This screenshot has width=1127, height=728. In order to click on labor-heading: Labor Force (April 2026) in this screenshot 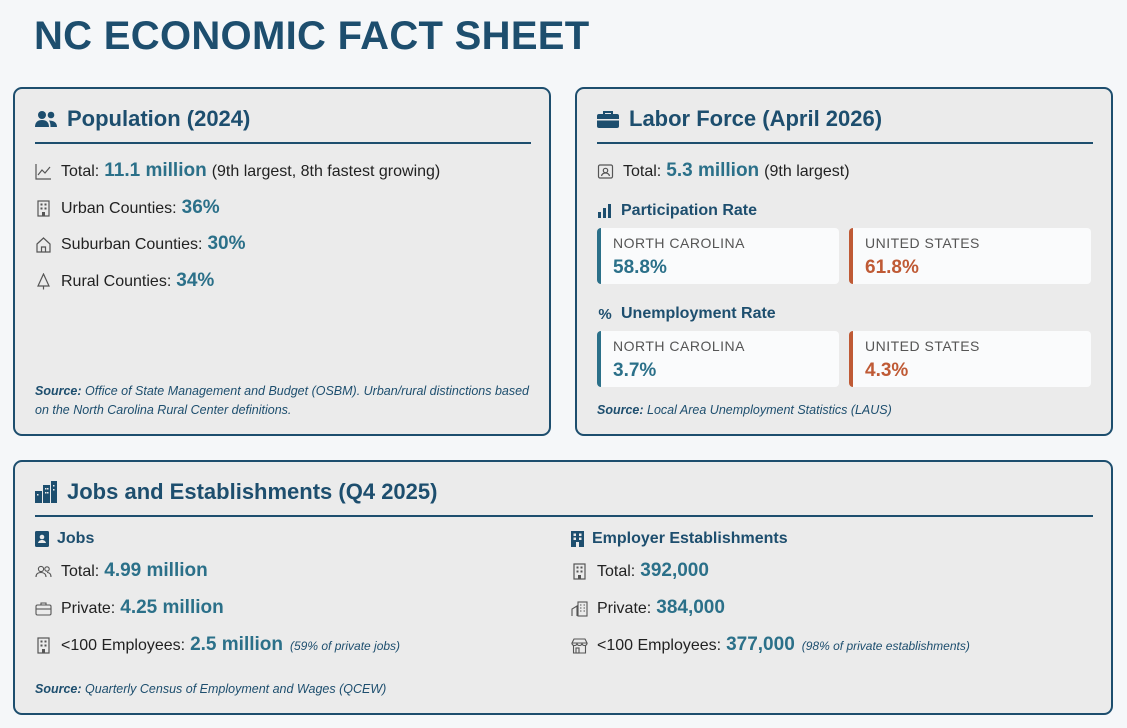, I will do `click(845, 125)`.